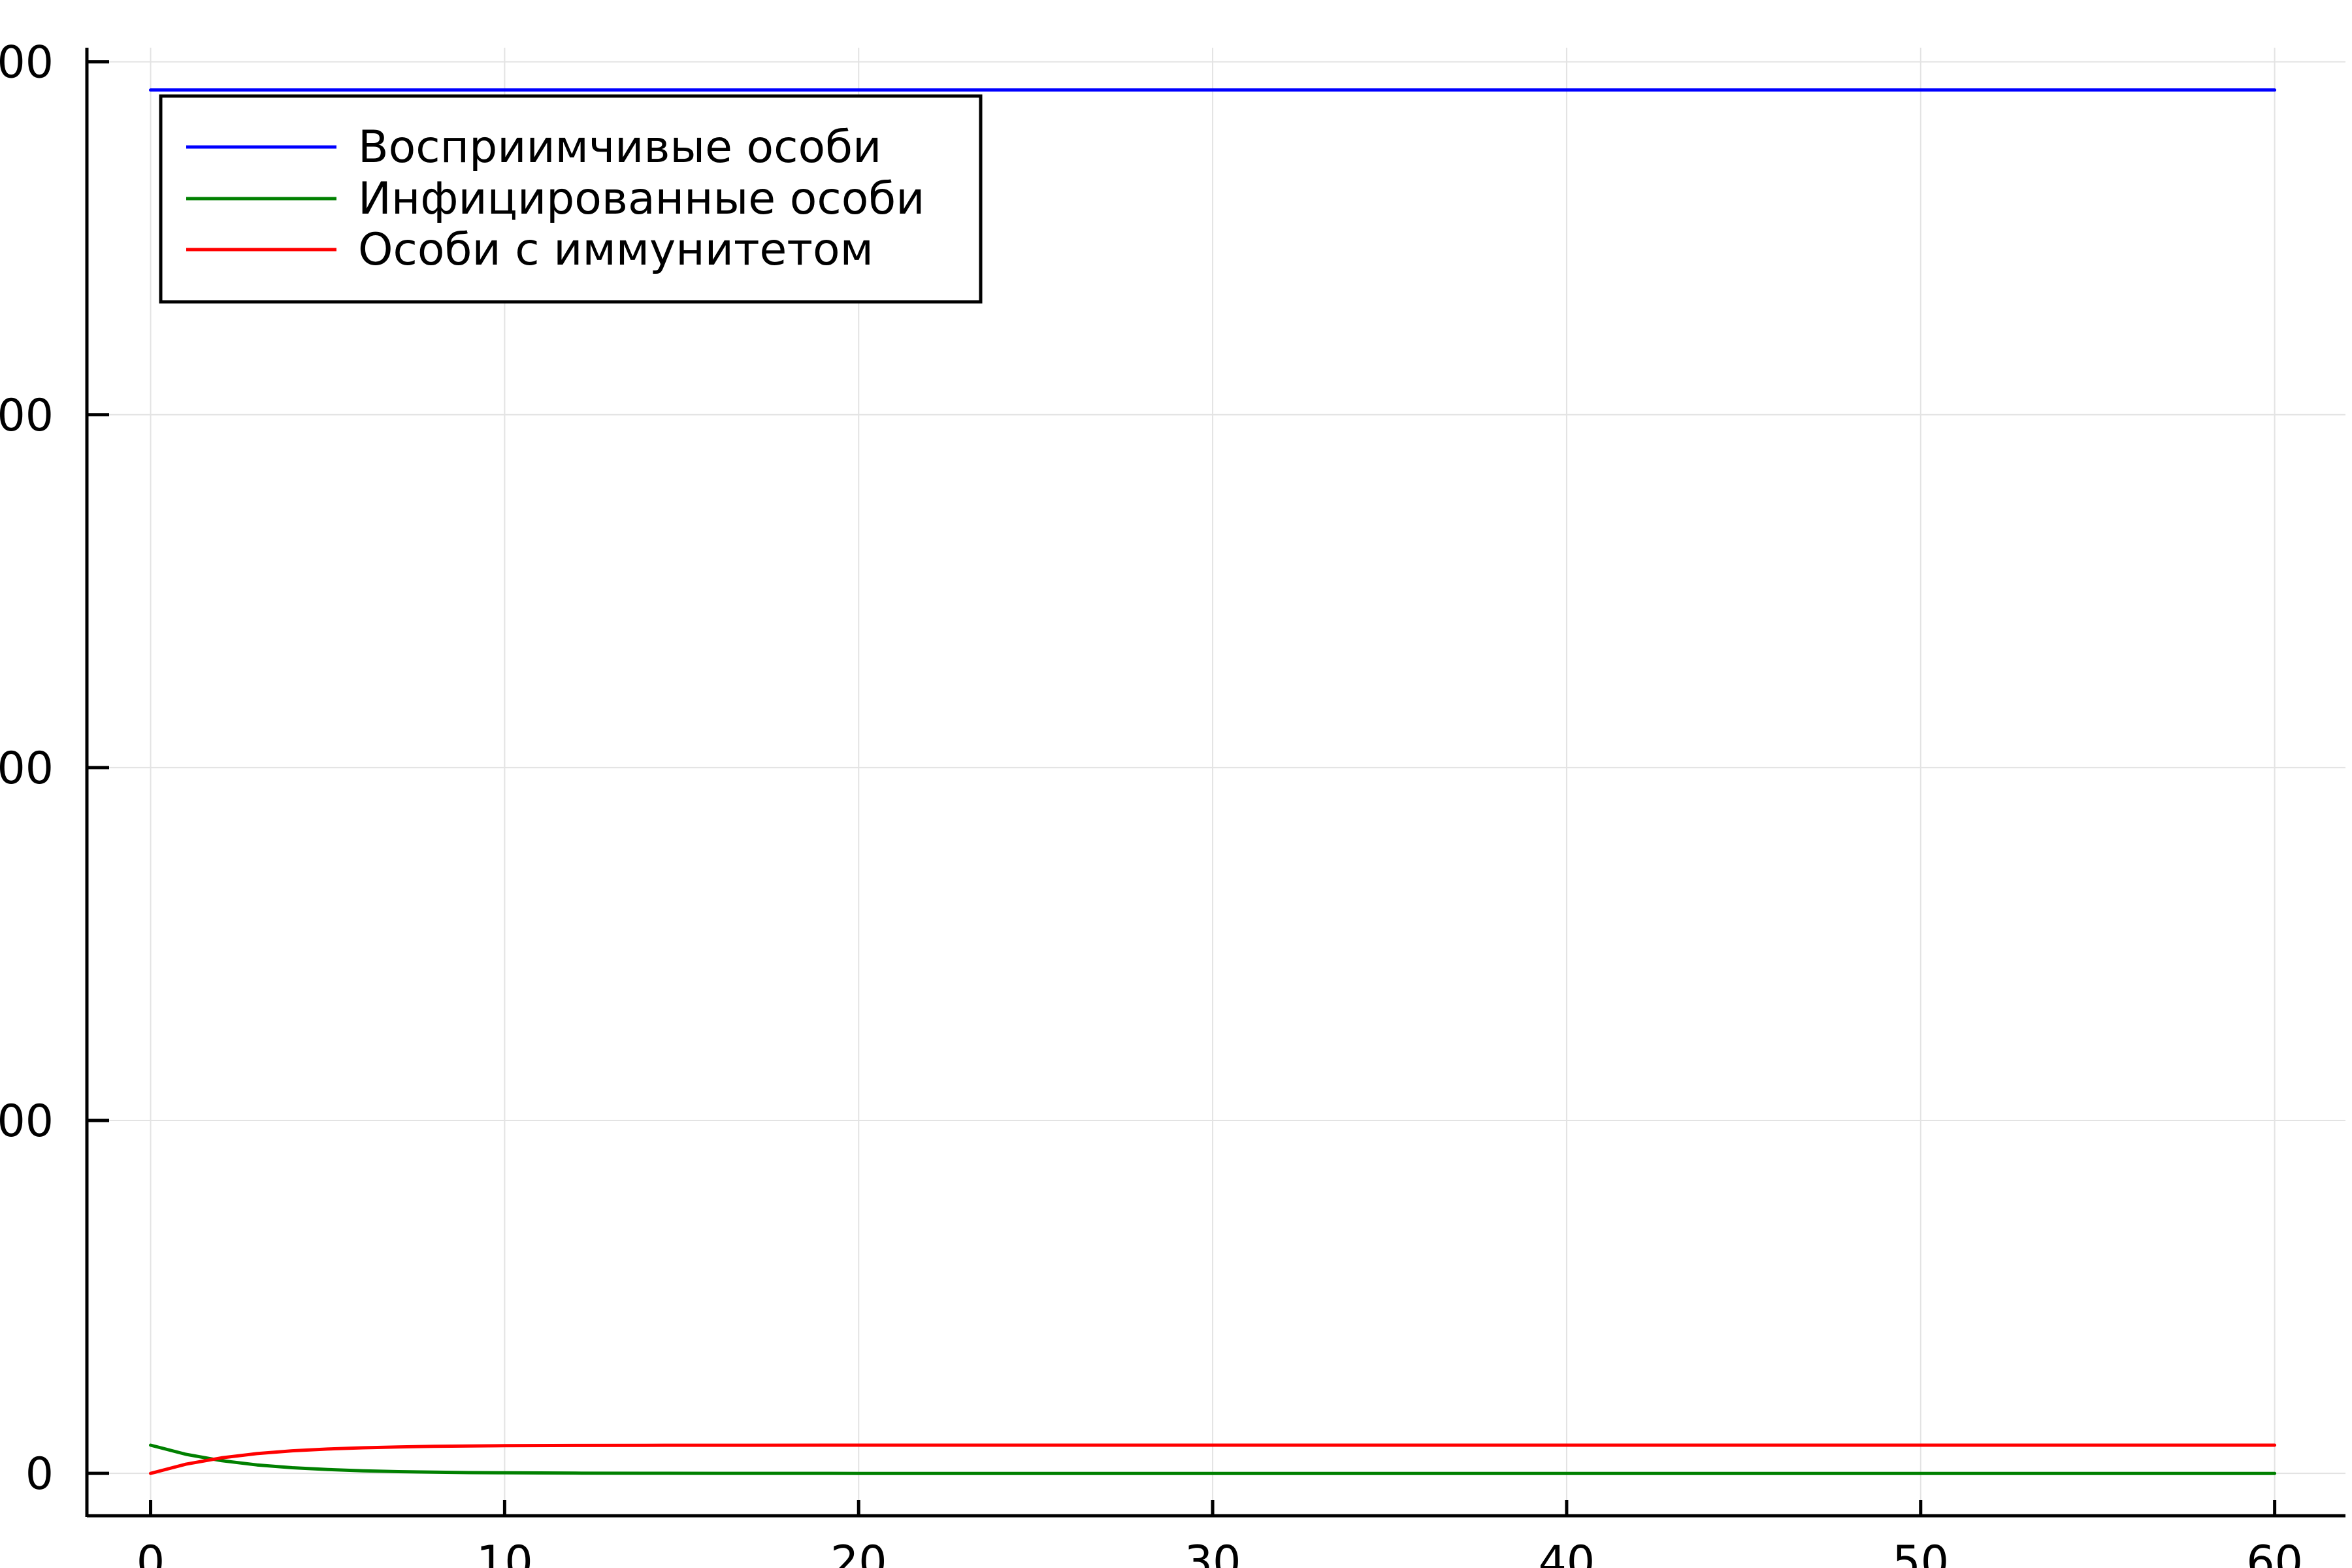 Image resolution: width=2352 pixels, height=1568 pixels. What do you see at coordinates (151, 1552) in the screenshot?
I see `x-tick-label: 0` at bounding box center [151, 1552].